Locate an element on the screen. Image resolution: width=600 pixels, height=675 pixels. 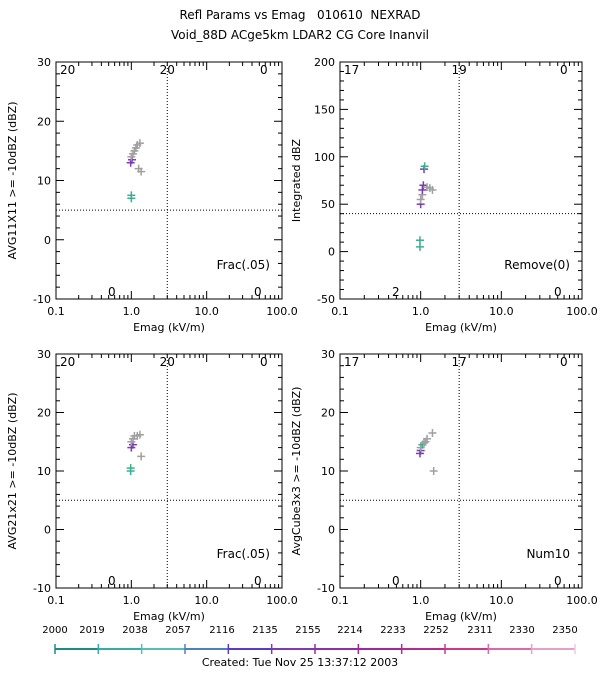
plot-frame is located at coordinates (461, 180).